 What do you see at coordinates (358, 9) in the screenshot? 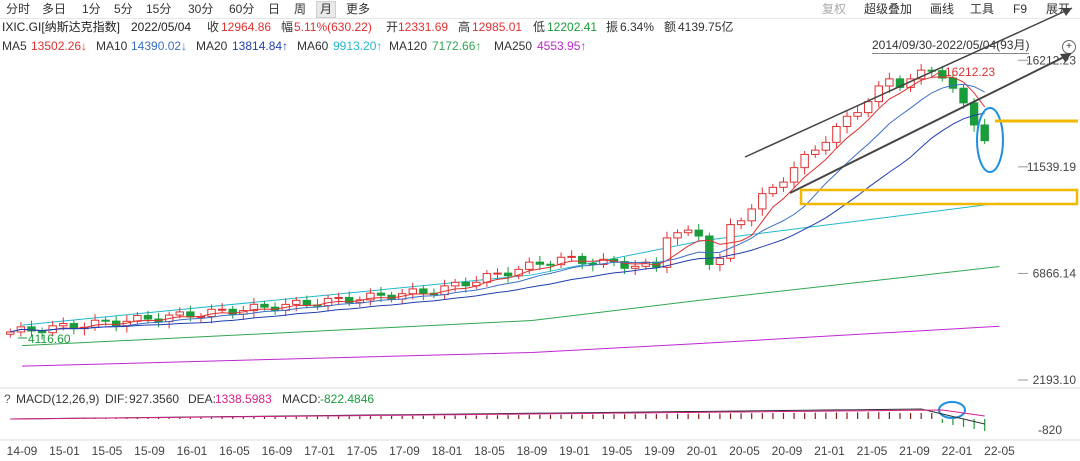
I see `period-more: 更多` at bounding box center [358, 9].